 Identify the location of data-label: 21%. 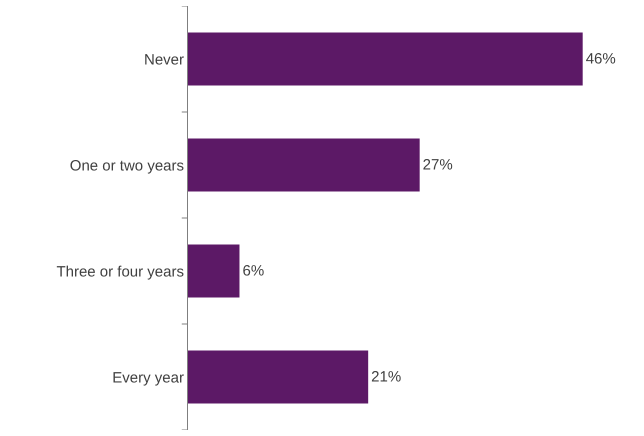
(386, 377).